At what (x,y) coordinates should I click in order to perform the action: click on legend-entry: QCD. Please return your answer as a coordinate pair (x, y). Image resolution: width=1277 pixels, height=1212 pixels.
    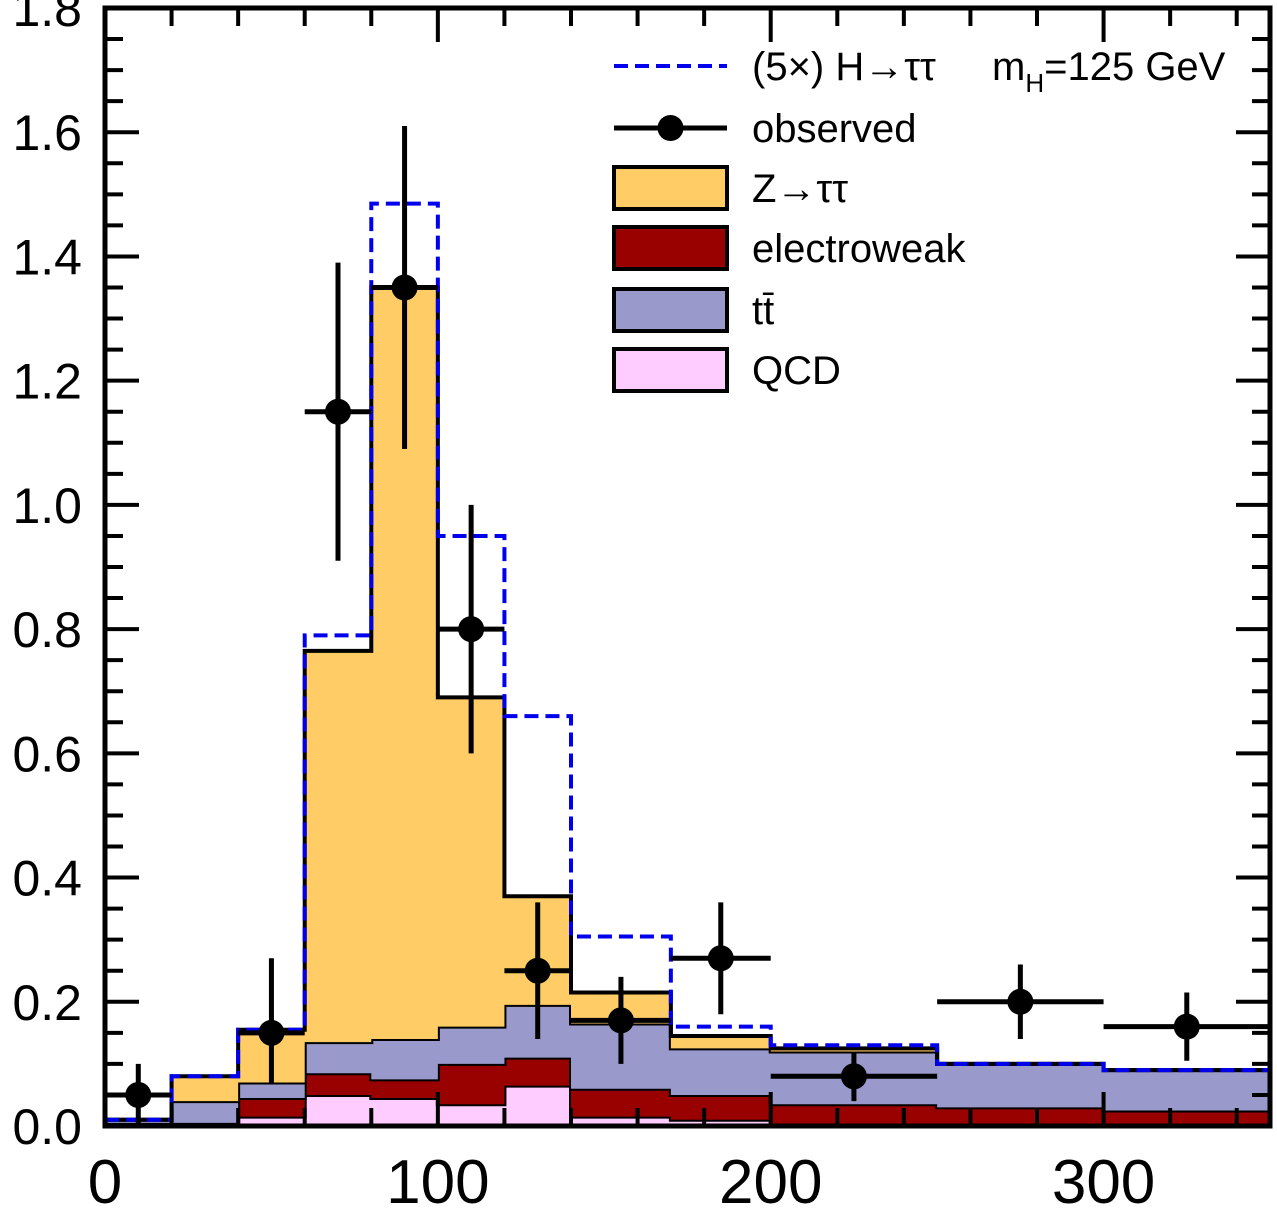
    Looking at the image, I should click on (726, 370).